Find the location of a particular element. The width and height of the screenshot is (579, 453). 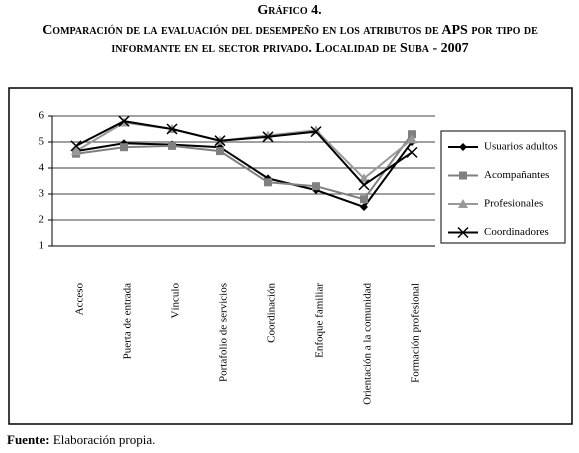

y-tick-label: 4 is located at coordinates (42, 168).